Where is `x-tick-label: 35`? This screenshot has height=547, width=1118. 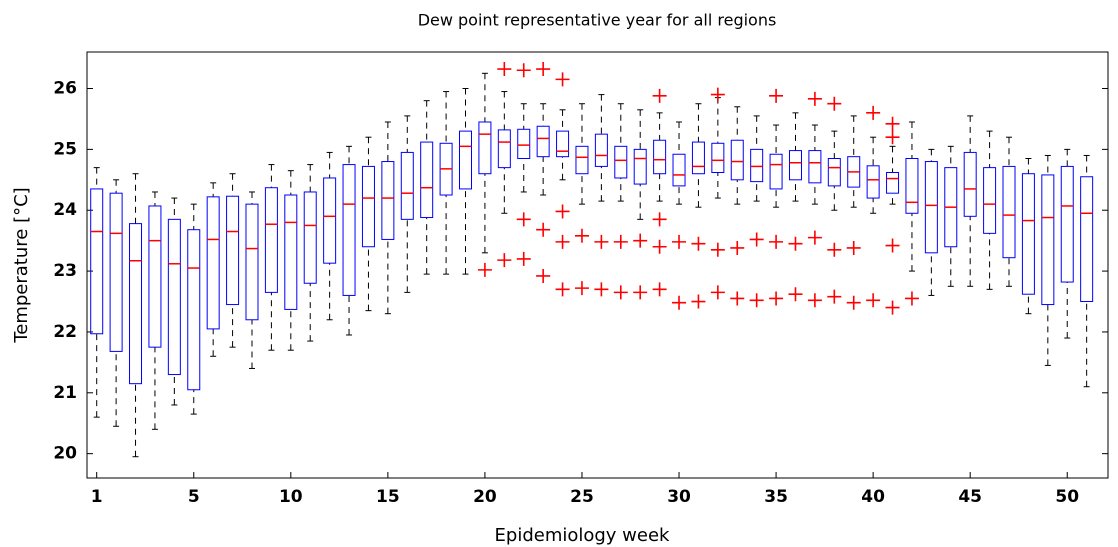 x-tick-label: 35 is located at coordinates (776, 497).